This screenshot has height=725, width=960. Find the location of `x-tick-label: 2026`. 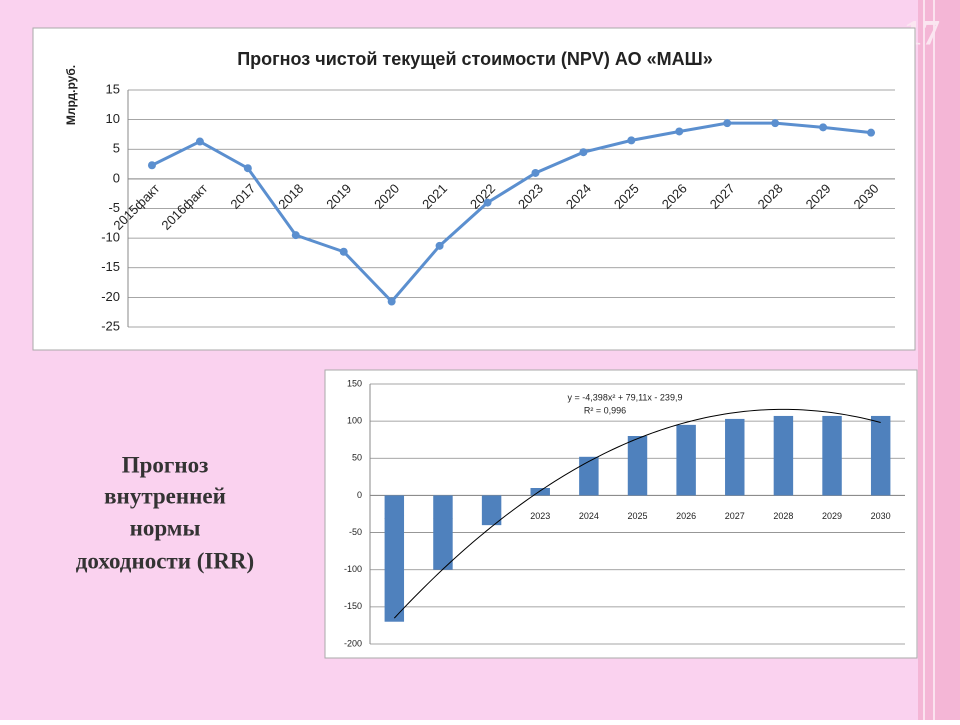

x-tick-label: 2026 is located at coordinates (686, 516).